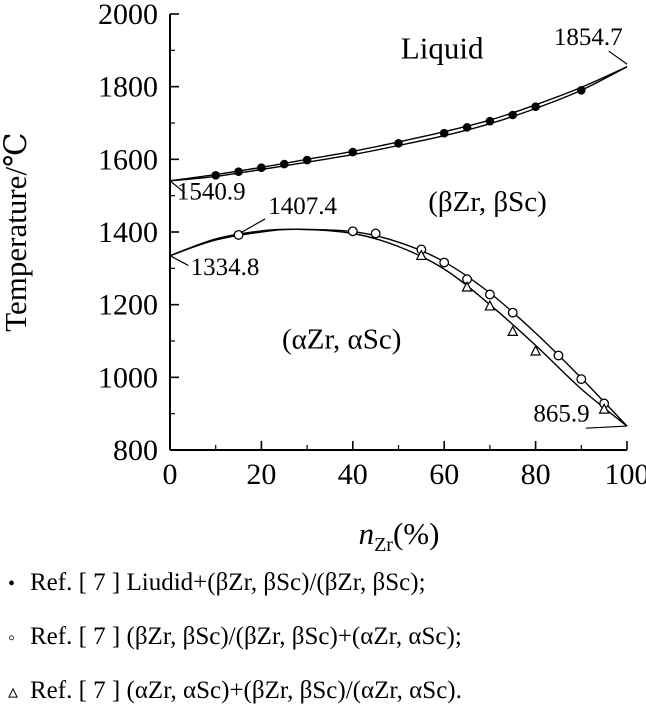 This screenshot has width=646, height=718. What do you see at coordinates (606, 427) in the screenshot?
I see `transus-right-value-leader` at bounding box center [606, 427].